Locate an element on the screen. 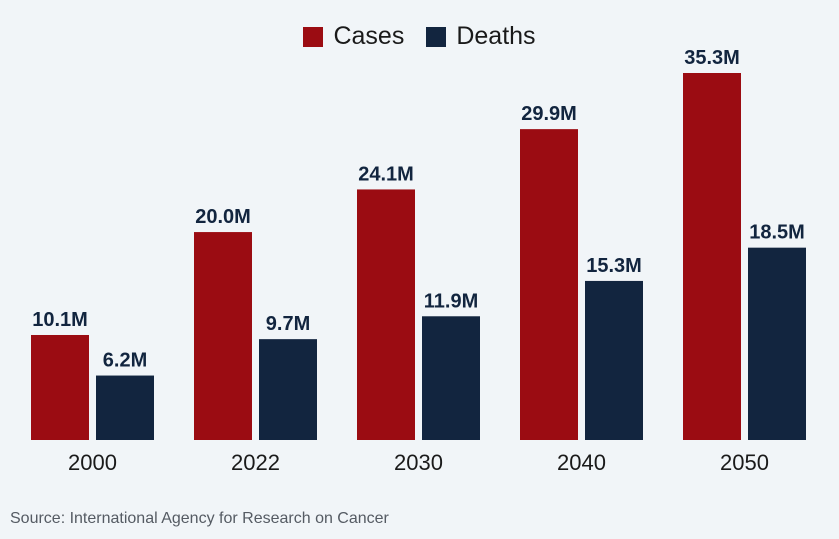  data-label-deaths-2050: 18.5M is located at coordinates (777, 233).